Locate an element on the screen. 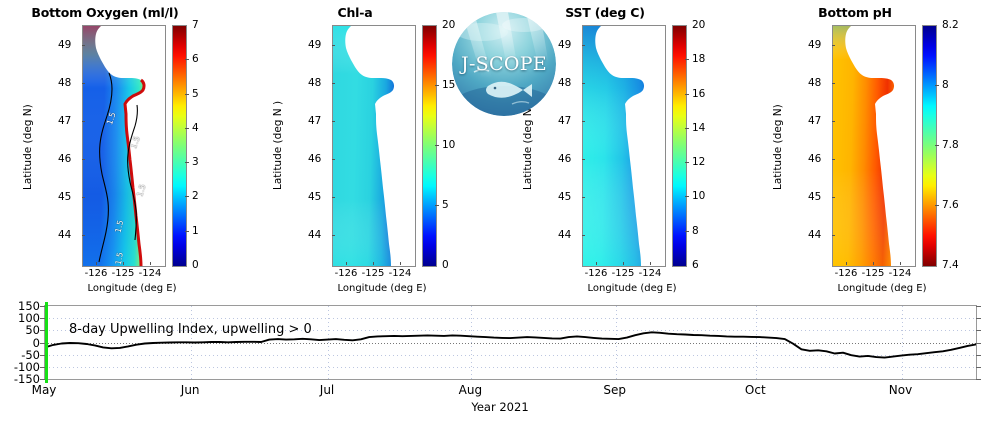 This screenshot has height=424, width=1000. logo-underwater-scene is located at coordinates (504, 64).